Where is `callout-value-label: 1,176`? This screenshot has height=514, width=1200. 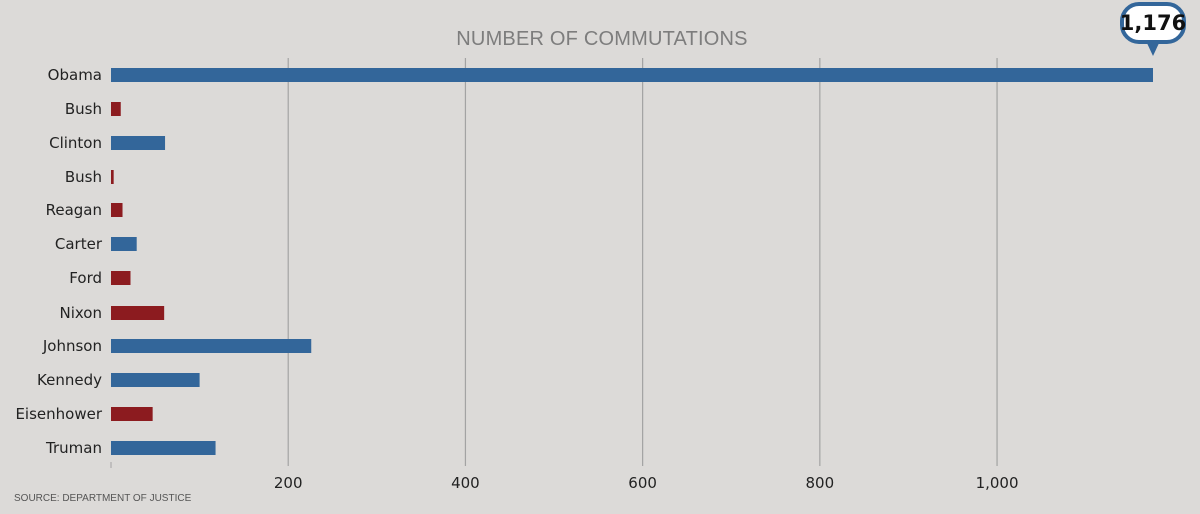
callout-value-label: 1,176 is located at coordinates (1153, 23).